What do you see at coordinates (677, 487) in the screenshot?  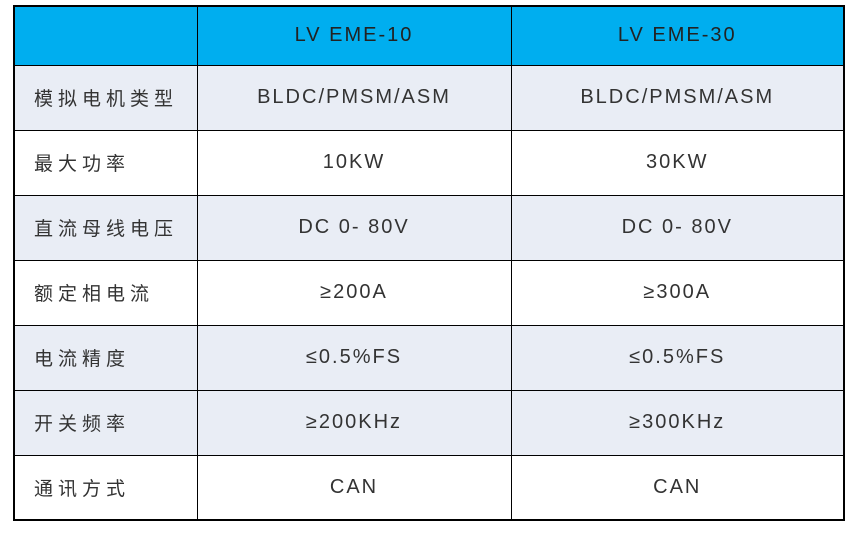 I see `row-value-eme30: CAN` at bounding box center [677, 487].